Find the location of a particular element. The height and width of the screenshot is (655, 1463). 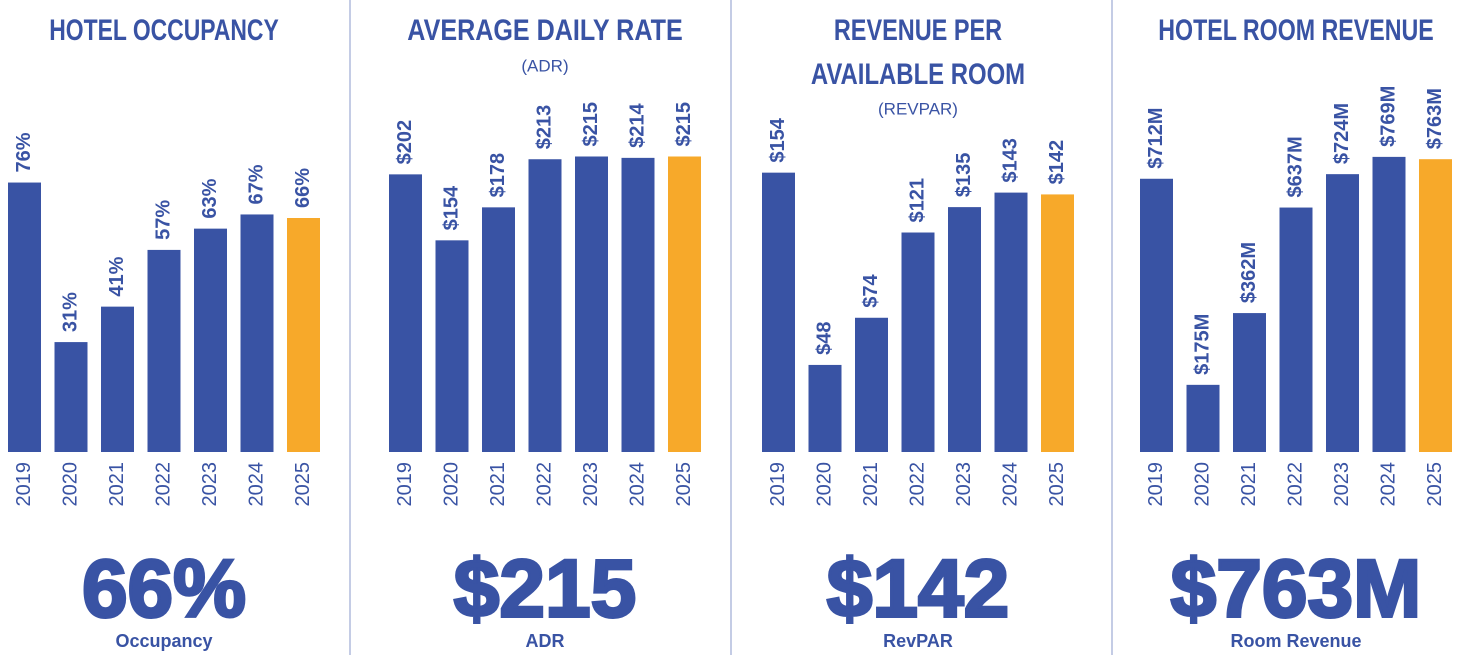

data-label: $135 is located at coordinates (964, 175).